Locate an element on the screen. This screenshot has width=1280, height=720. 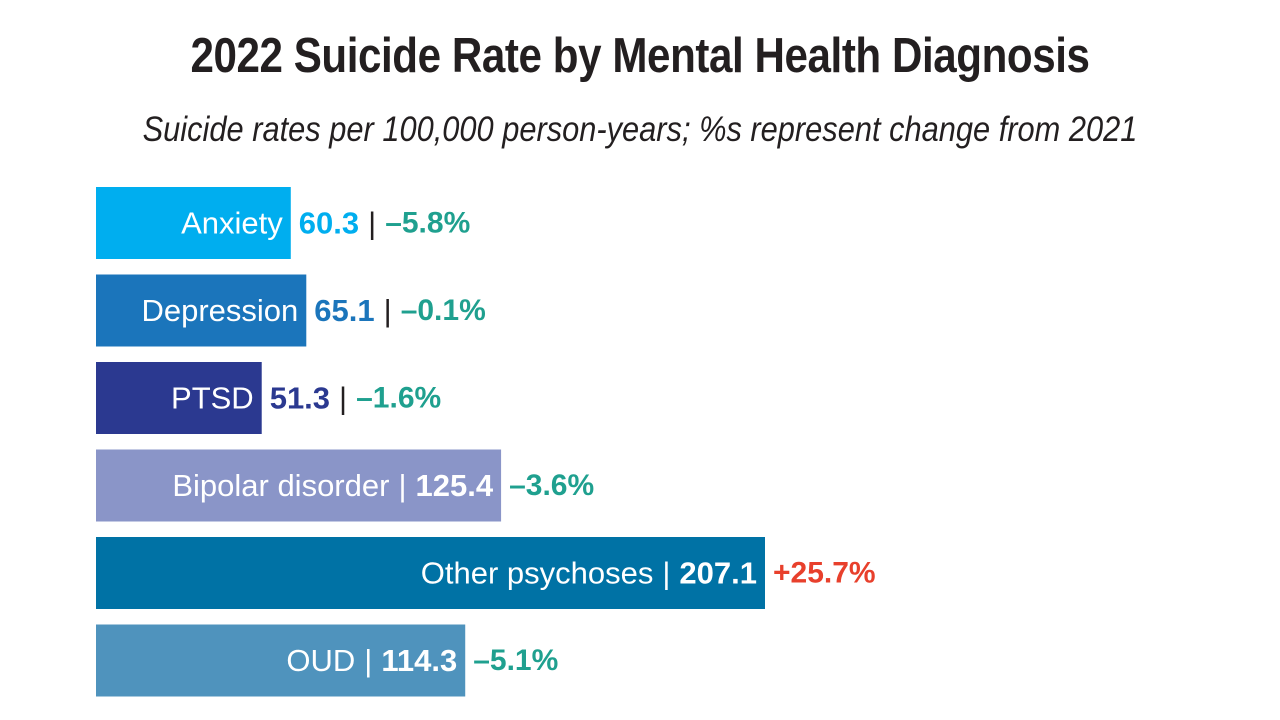
change-label: –1.6% is located at coordinates (398, 398).